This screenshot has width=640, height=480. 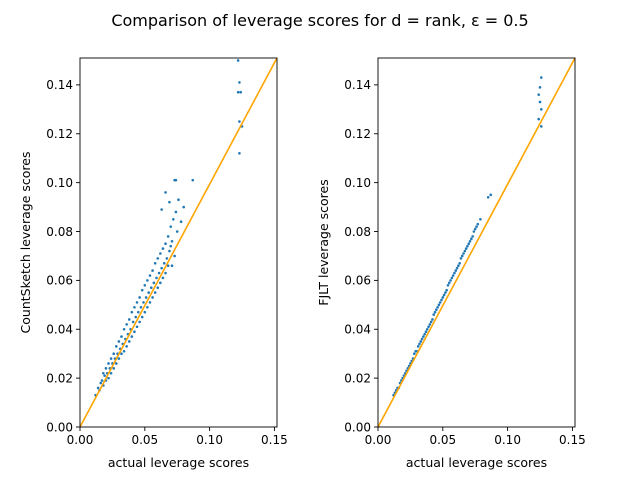 I want to click on fjlt-y-tick-label: 0.14, so click(x=357, y=85).